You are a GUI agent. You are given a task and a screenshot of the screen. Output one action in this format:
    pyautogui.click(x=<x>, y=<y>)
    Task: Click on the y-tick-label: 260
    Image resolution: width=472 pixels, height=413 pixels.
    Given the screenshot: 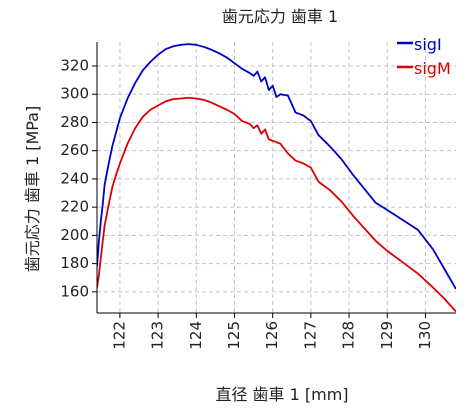 What is the action you would take?
    pyautogui.click(x=74, y=150)
    